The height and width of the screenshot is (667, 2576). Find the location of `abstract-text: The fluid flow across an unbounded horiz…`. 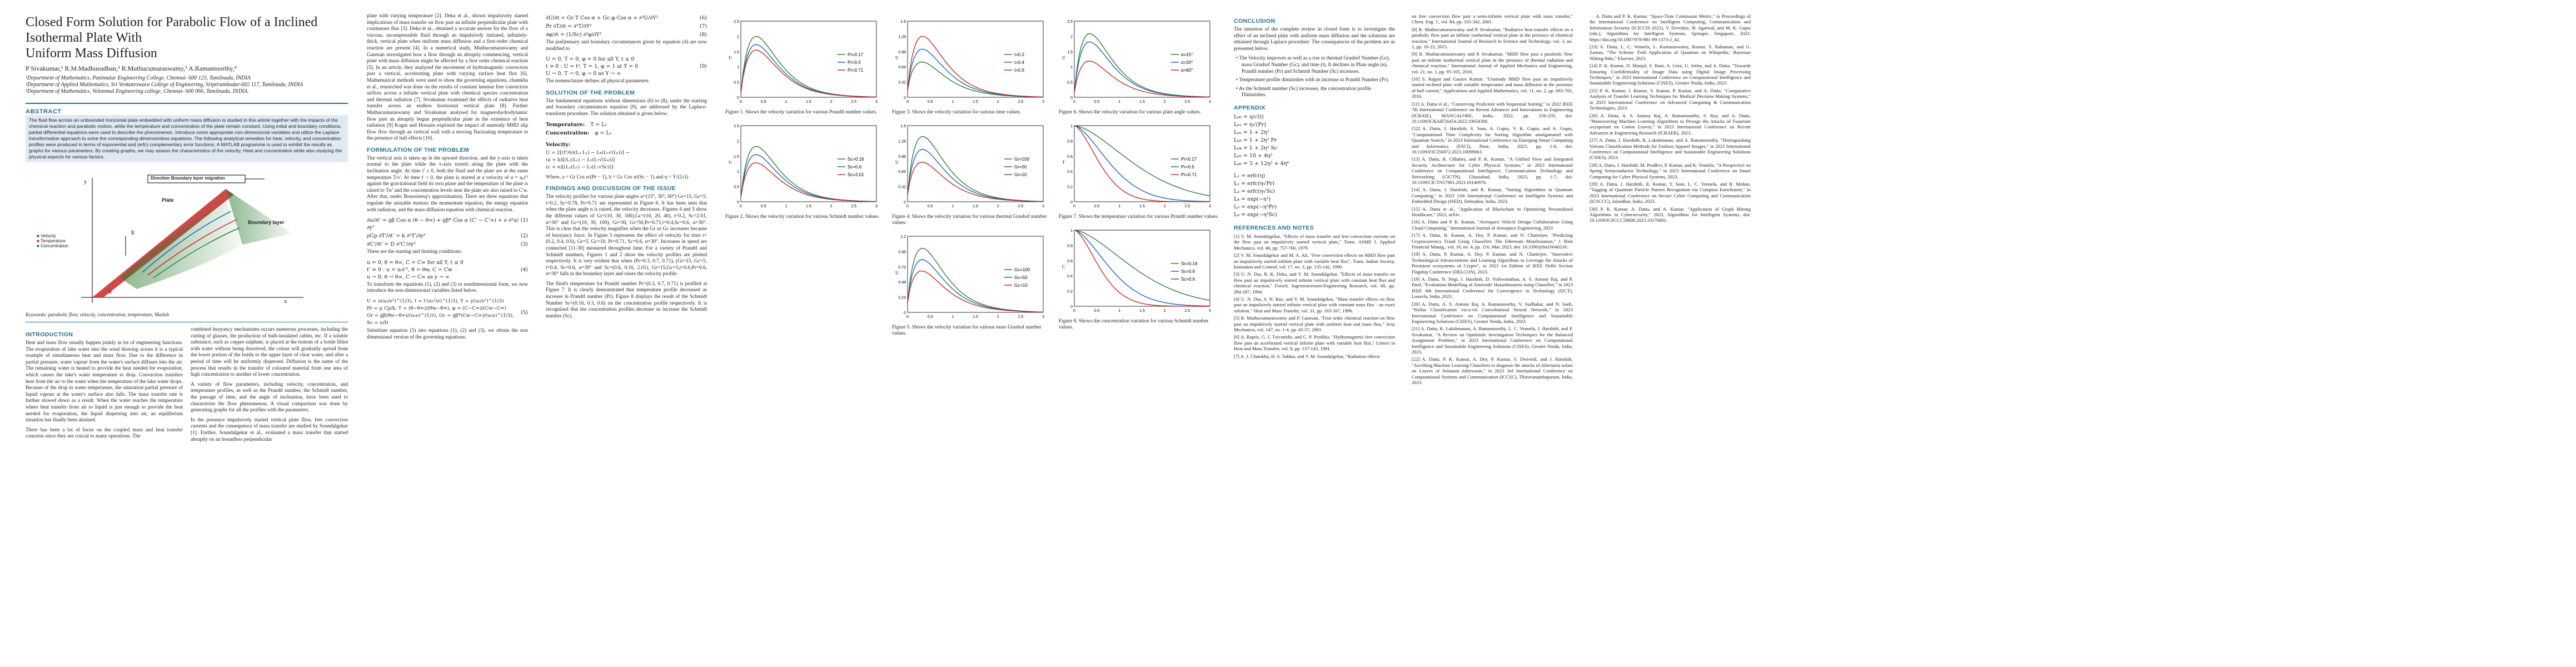

abstract-text: The fluid flow across an unbounded horiz… is located at coordinates (187, 138).